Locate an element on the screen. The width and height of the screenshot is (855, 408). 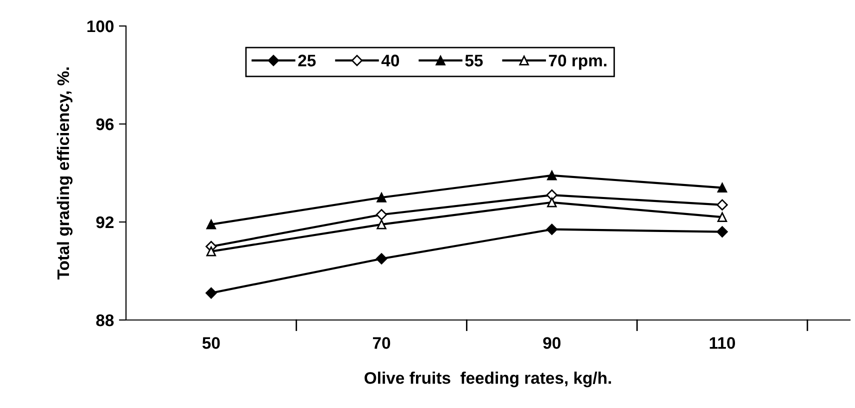
legend-label: 70 rpm. is located at coordinates (577, 62).